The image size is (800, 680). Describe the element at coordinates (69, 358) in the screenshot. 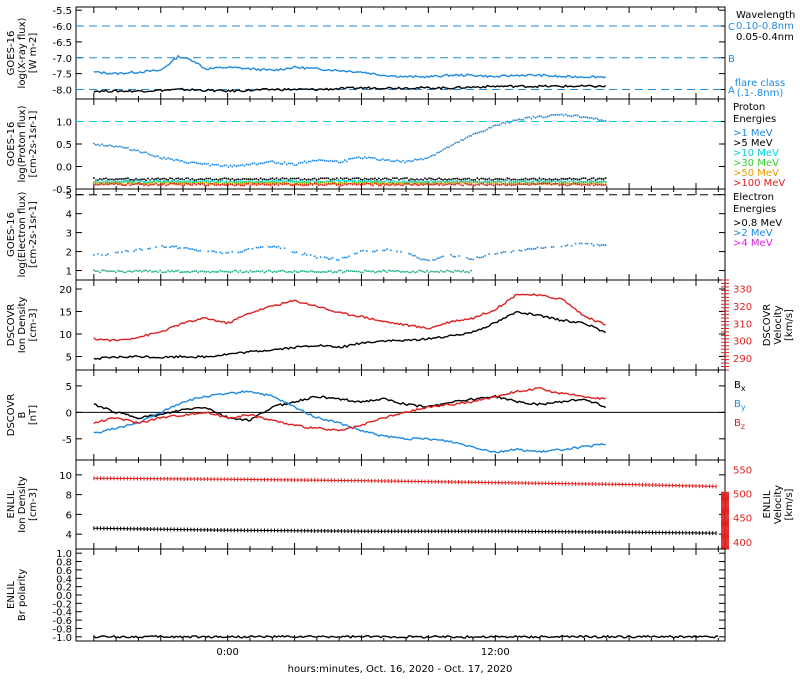

I see `y-tick-label: 5` at that location.